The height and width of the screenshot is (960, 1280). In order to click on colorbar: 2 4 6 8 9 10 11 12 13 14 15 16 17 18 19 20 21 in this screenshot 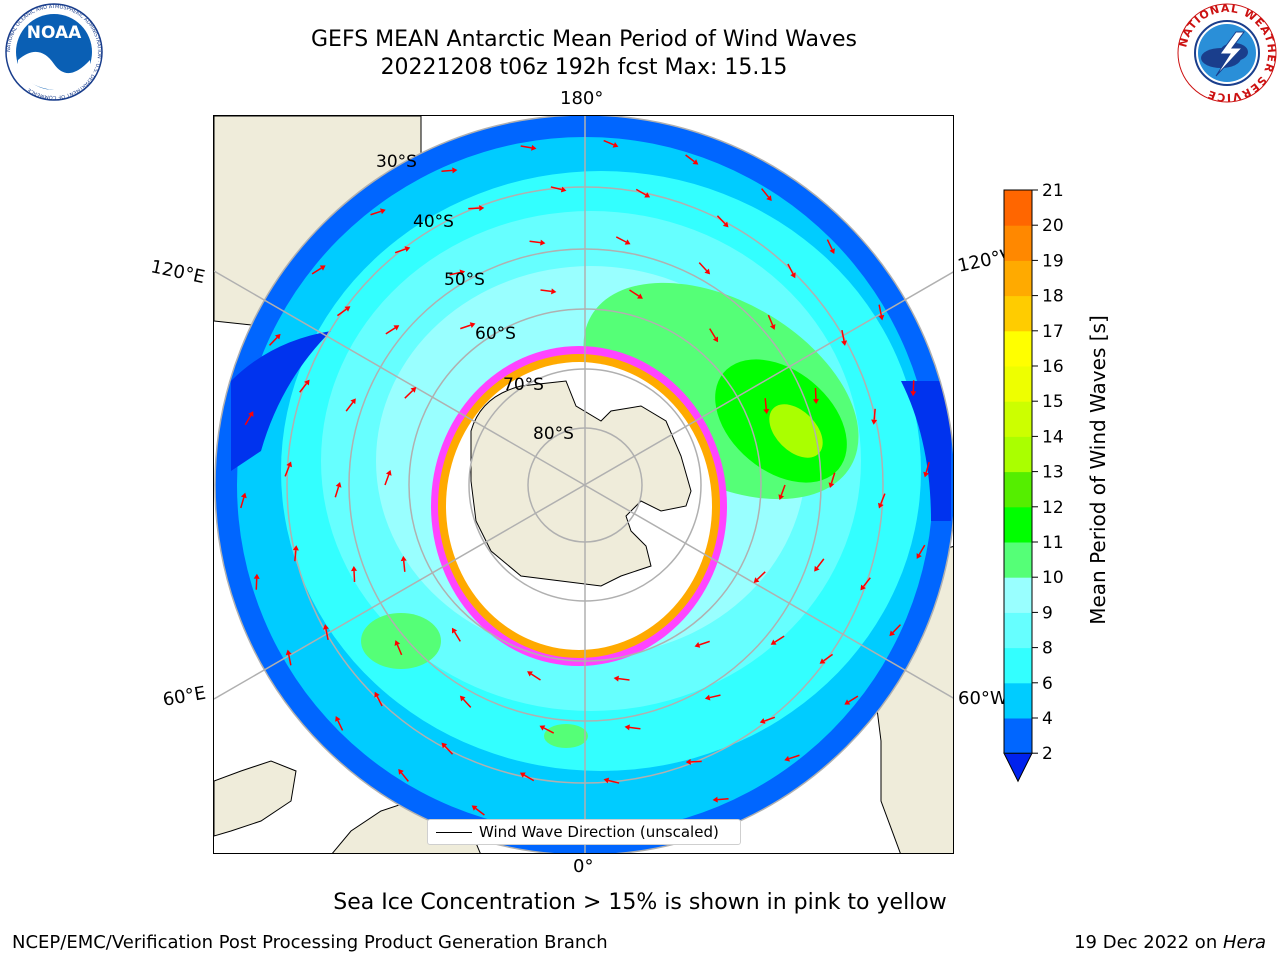, I will do `click(1033, 482)`.